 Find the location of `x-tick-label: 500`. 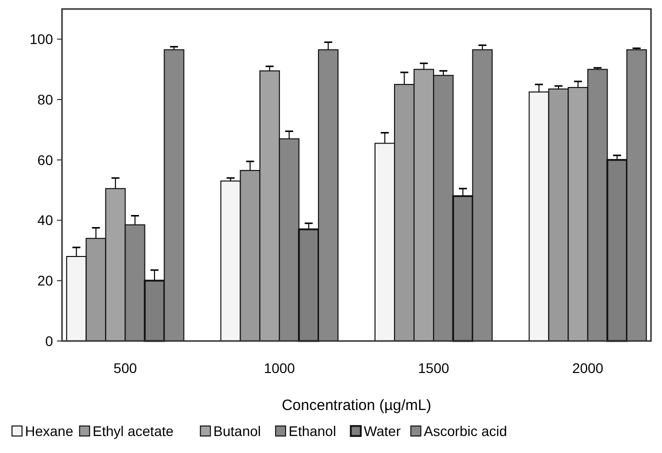

x-tick-label: 500 is located at coordinates (126, 368).